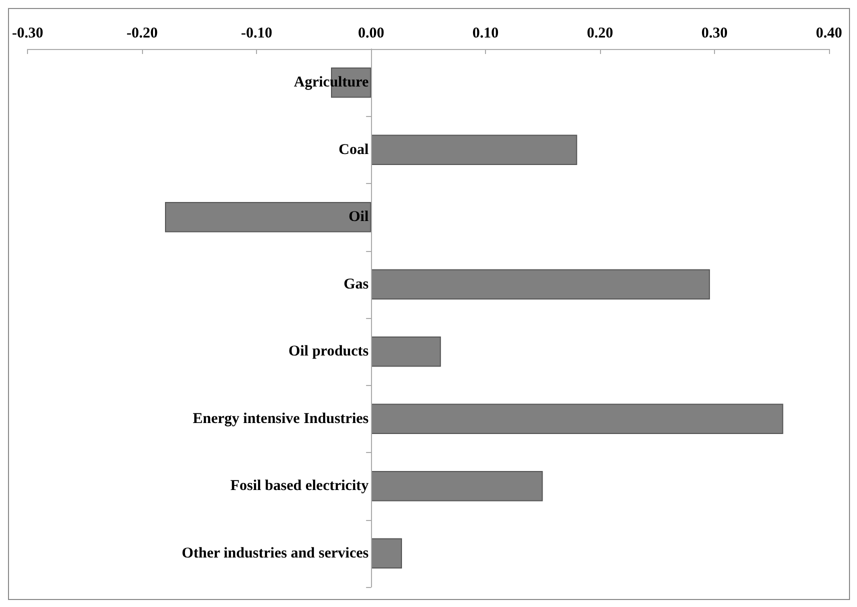  What do you see at coordinates (28, 34) in the screenshot?
I see `x-tick-label: -0.30` at bounding box center [28, 34].